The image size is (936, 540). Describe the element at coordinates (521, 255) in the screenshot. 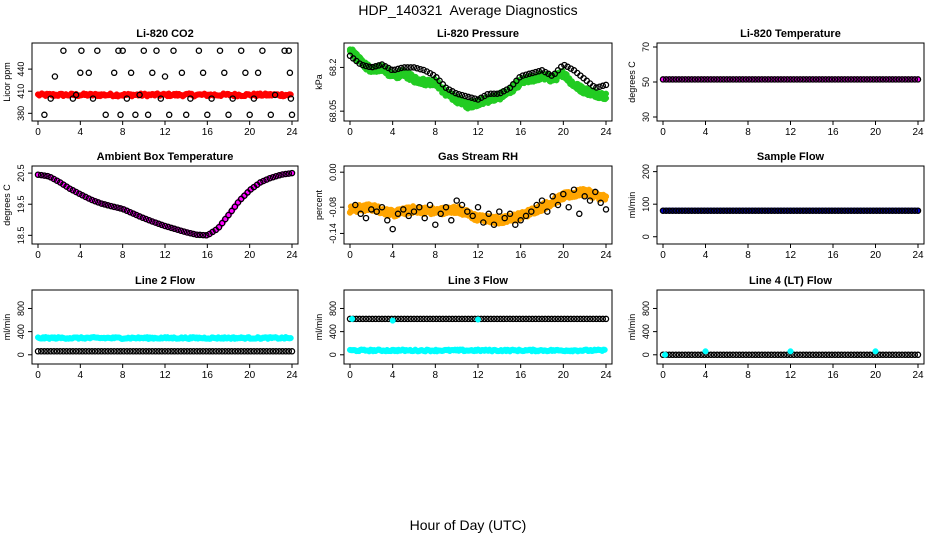

I see `x-tick-label: 16` at that location.